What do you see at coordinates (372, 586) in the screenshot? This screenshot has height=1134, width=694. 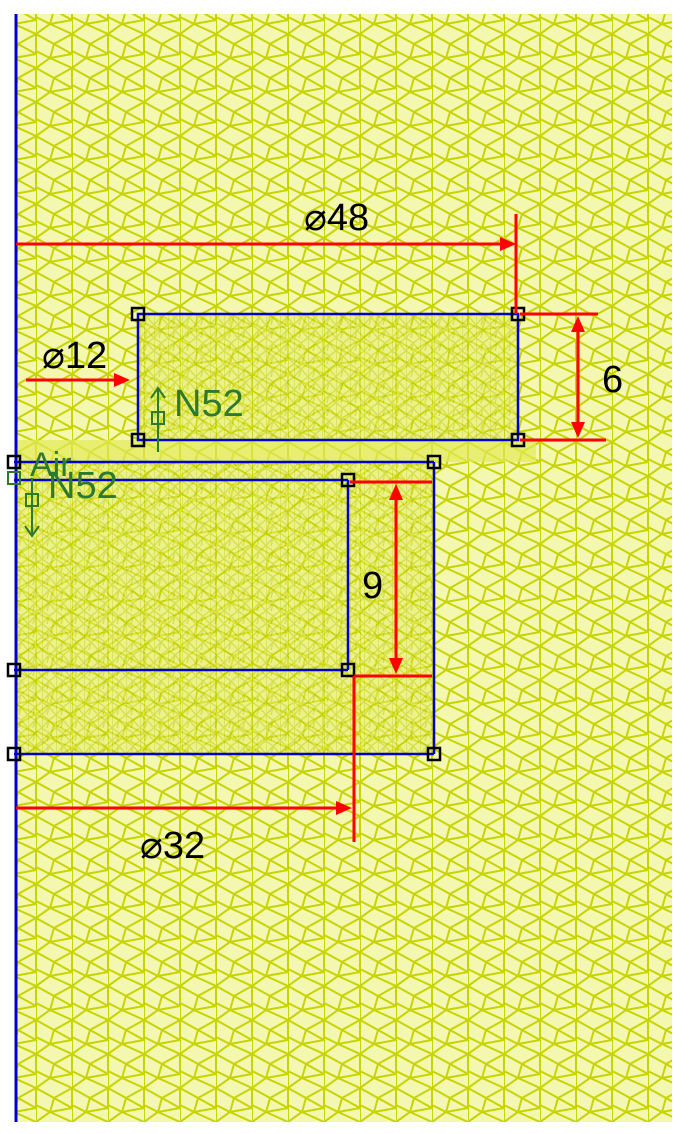 I see `dim-lower-height-label: 9` at bounding box center [372, 586].